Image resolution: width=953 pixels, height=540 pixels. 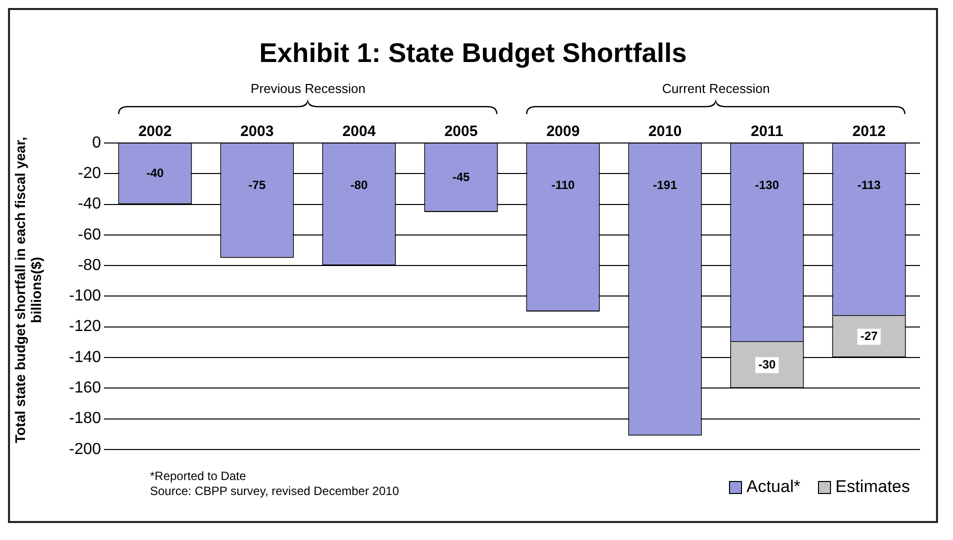 What do you see at coordinates (767, 364) in the screenshot?
I see `data-label: -30` at bounding box center [767, 364].